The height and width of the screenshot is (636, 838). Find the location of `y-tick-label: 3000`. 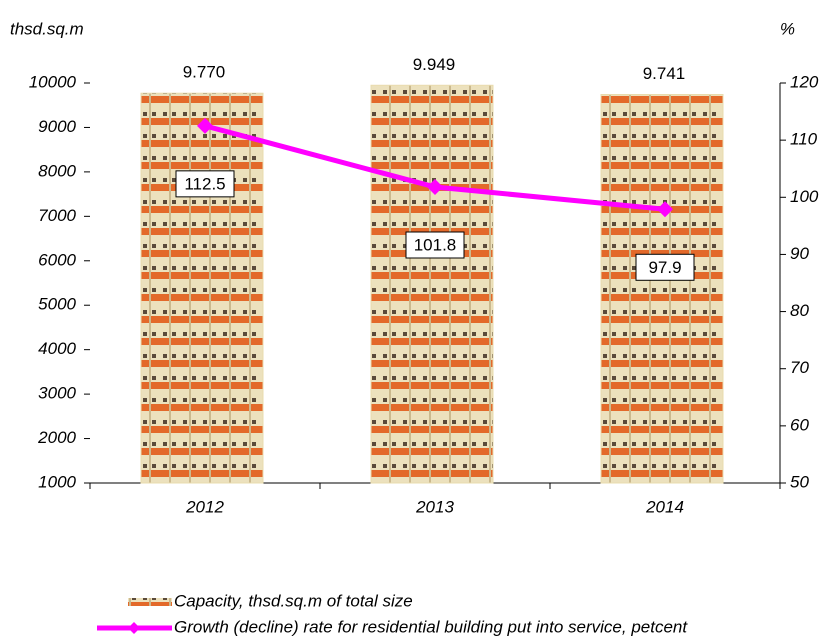

y-tick-label: 3000 is located at coordinates (57, 393).